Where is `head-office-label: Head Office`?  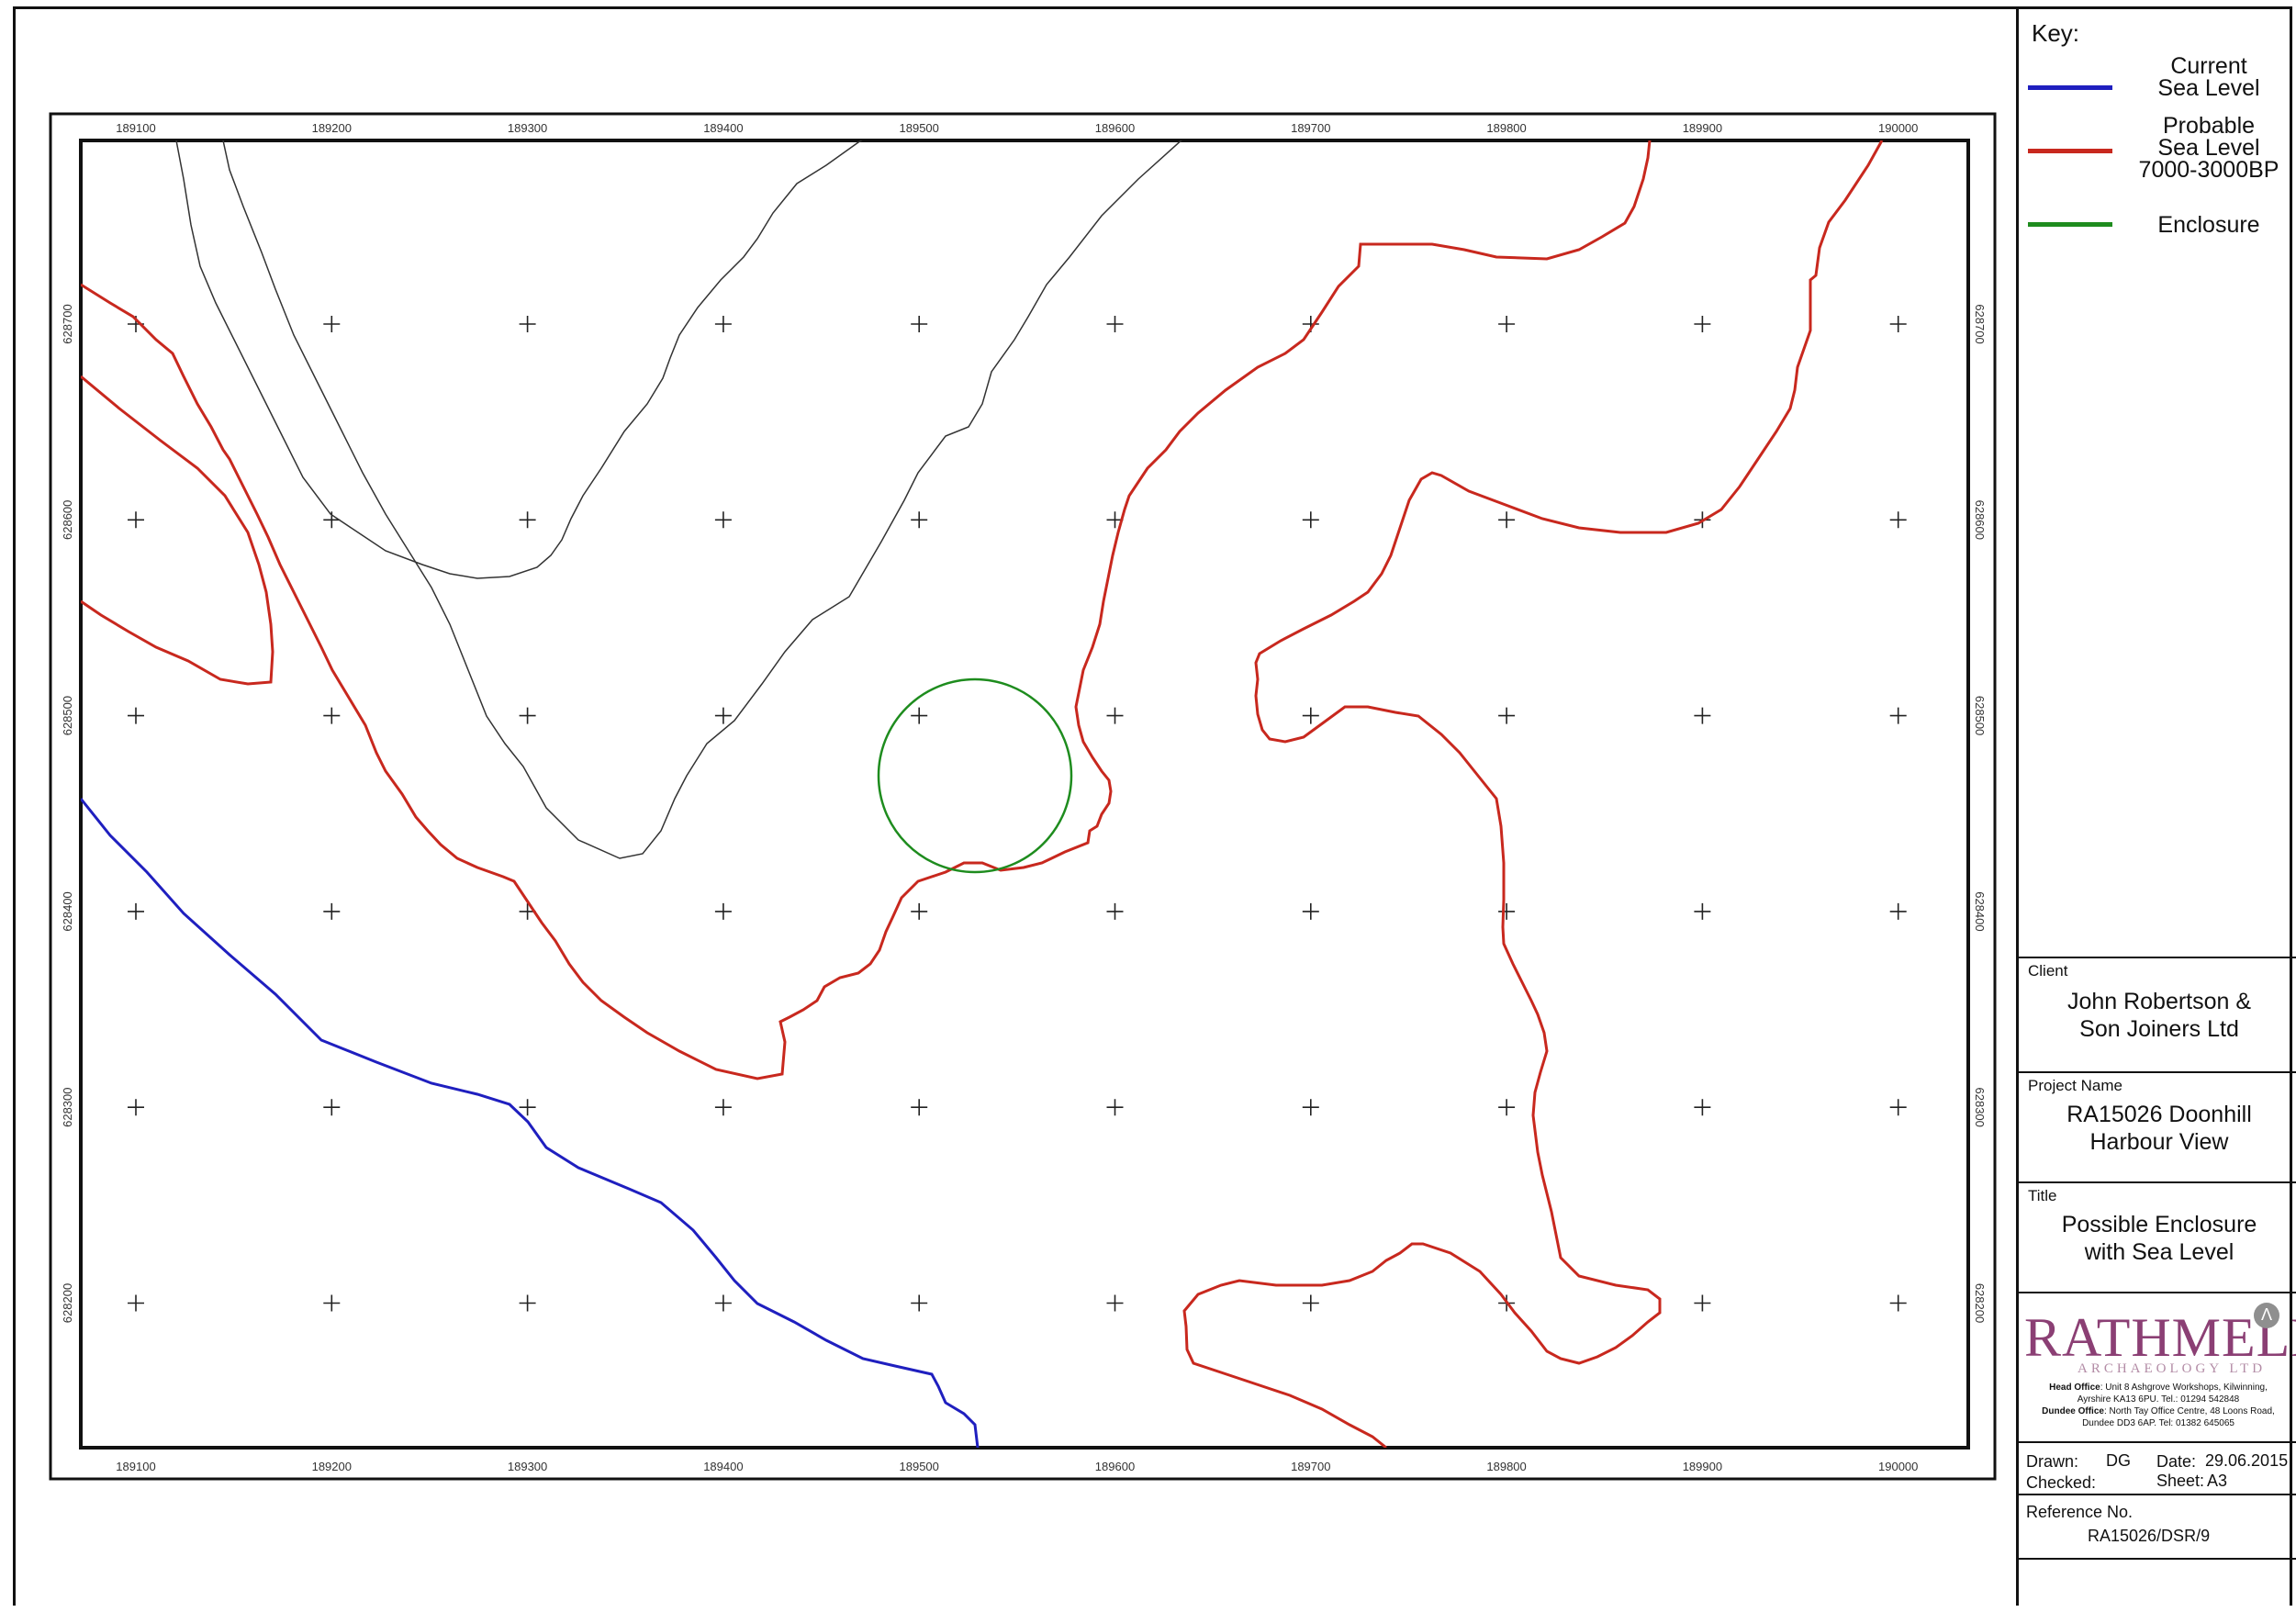
head-office-label: Head Office is located at coordinates (2074, 1388).